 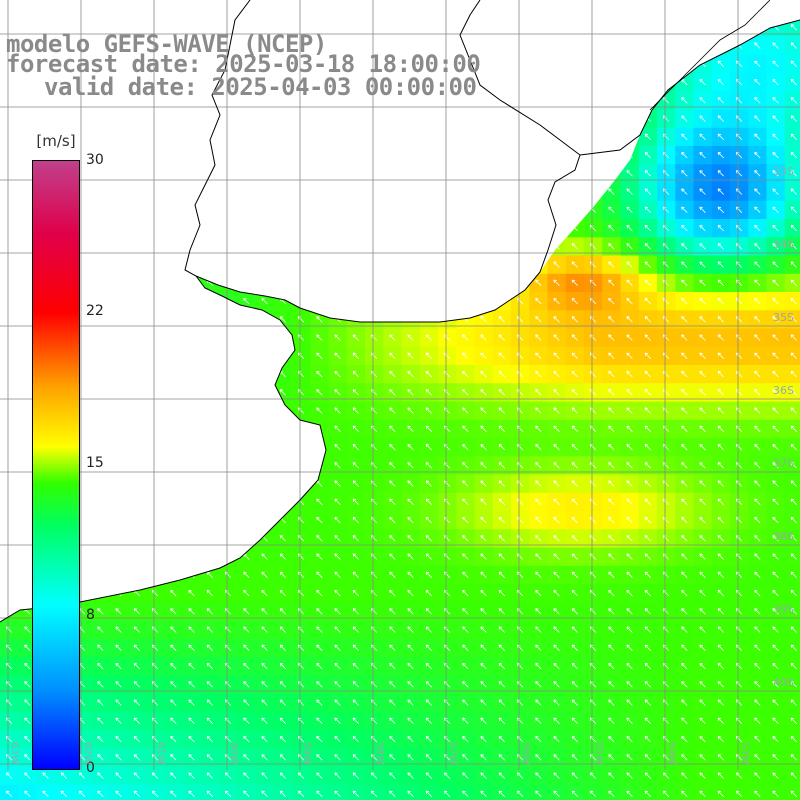 I want to click on colorbar-tick-0: 0, so click(x=90, y=768).